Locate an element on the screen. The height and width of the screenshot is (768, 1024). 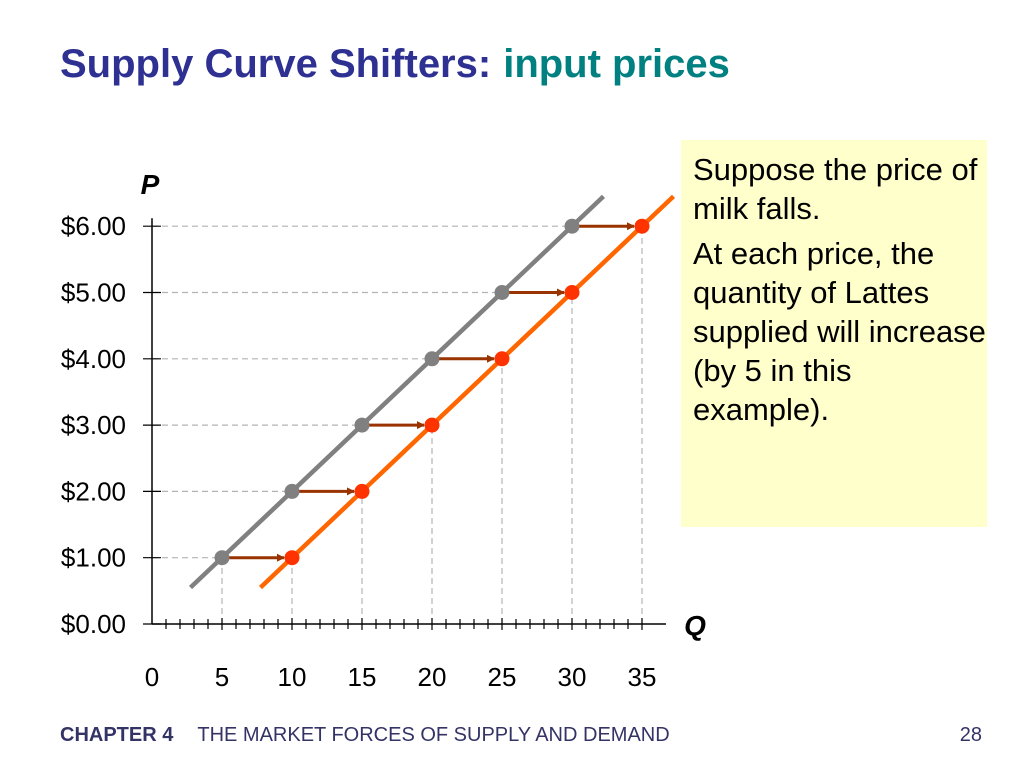
slide-title: Supply Curve Shifters: input prices is located at coordinates (395, 64).